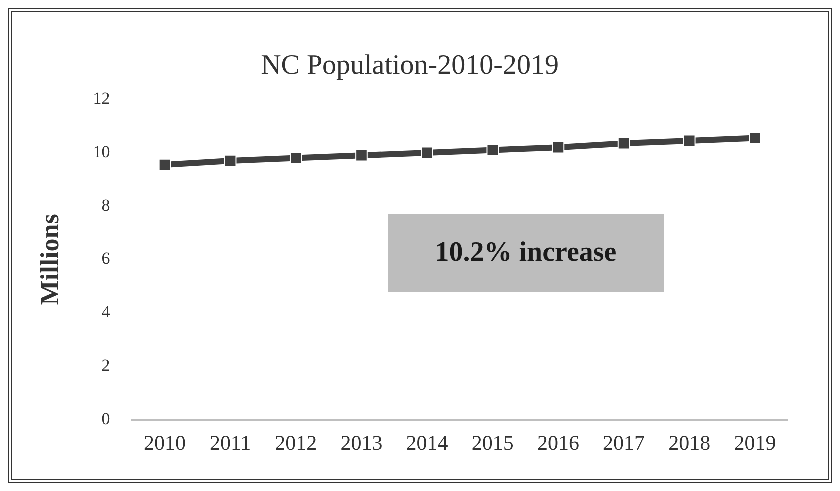  Describe the element at coordinates (689, 442) in the screenshot. I see `x-tick-label: 2018` at that location.